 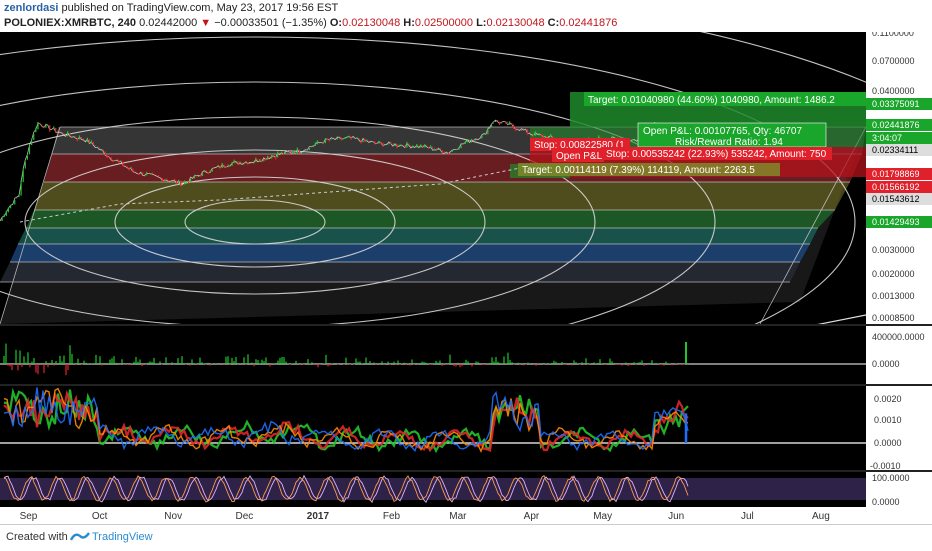 What do you see at coordinates (318, 516) in the screenshot?
I see `time-tick-label: 2017` at bounding box center [318, 516].